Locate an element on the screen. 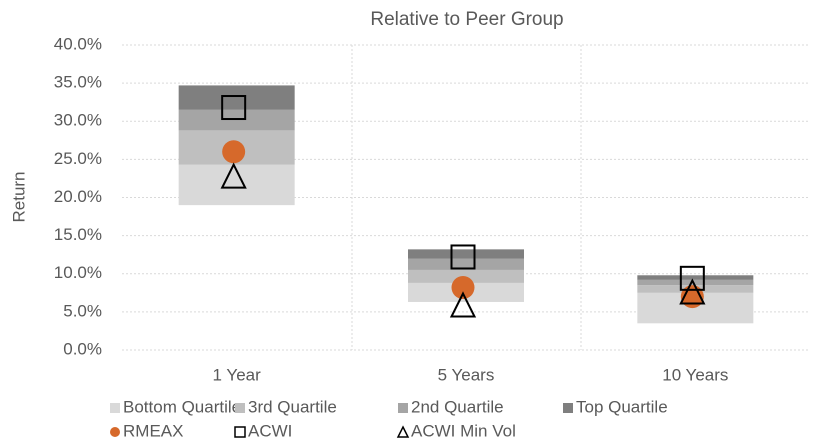 The image size is (821, 447). chart-title: Relative to Peer Group is located at coordinates (466, 19).